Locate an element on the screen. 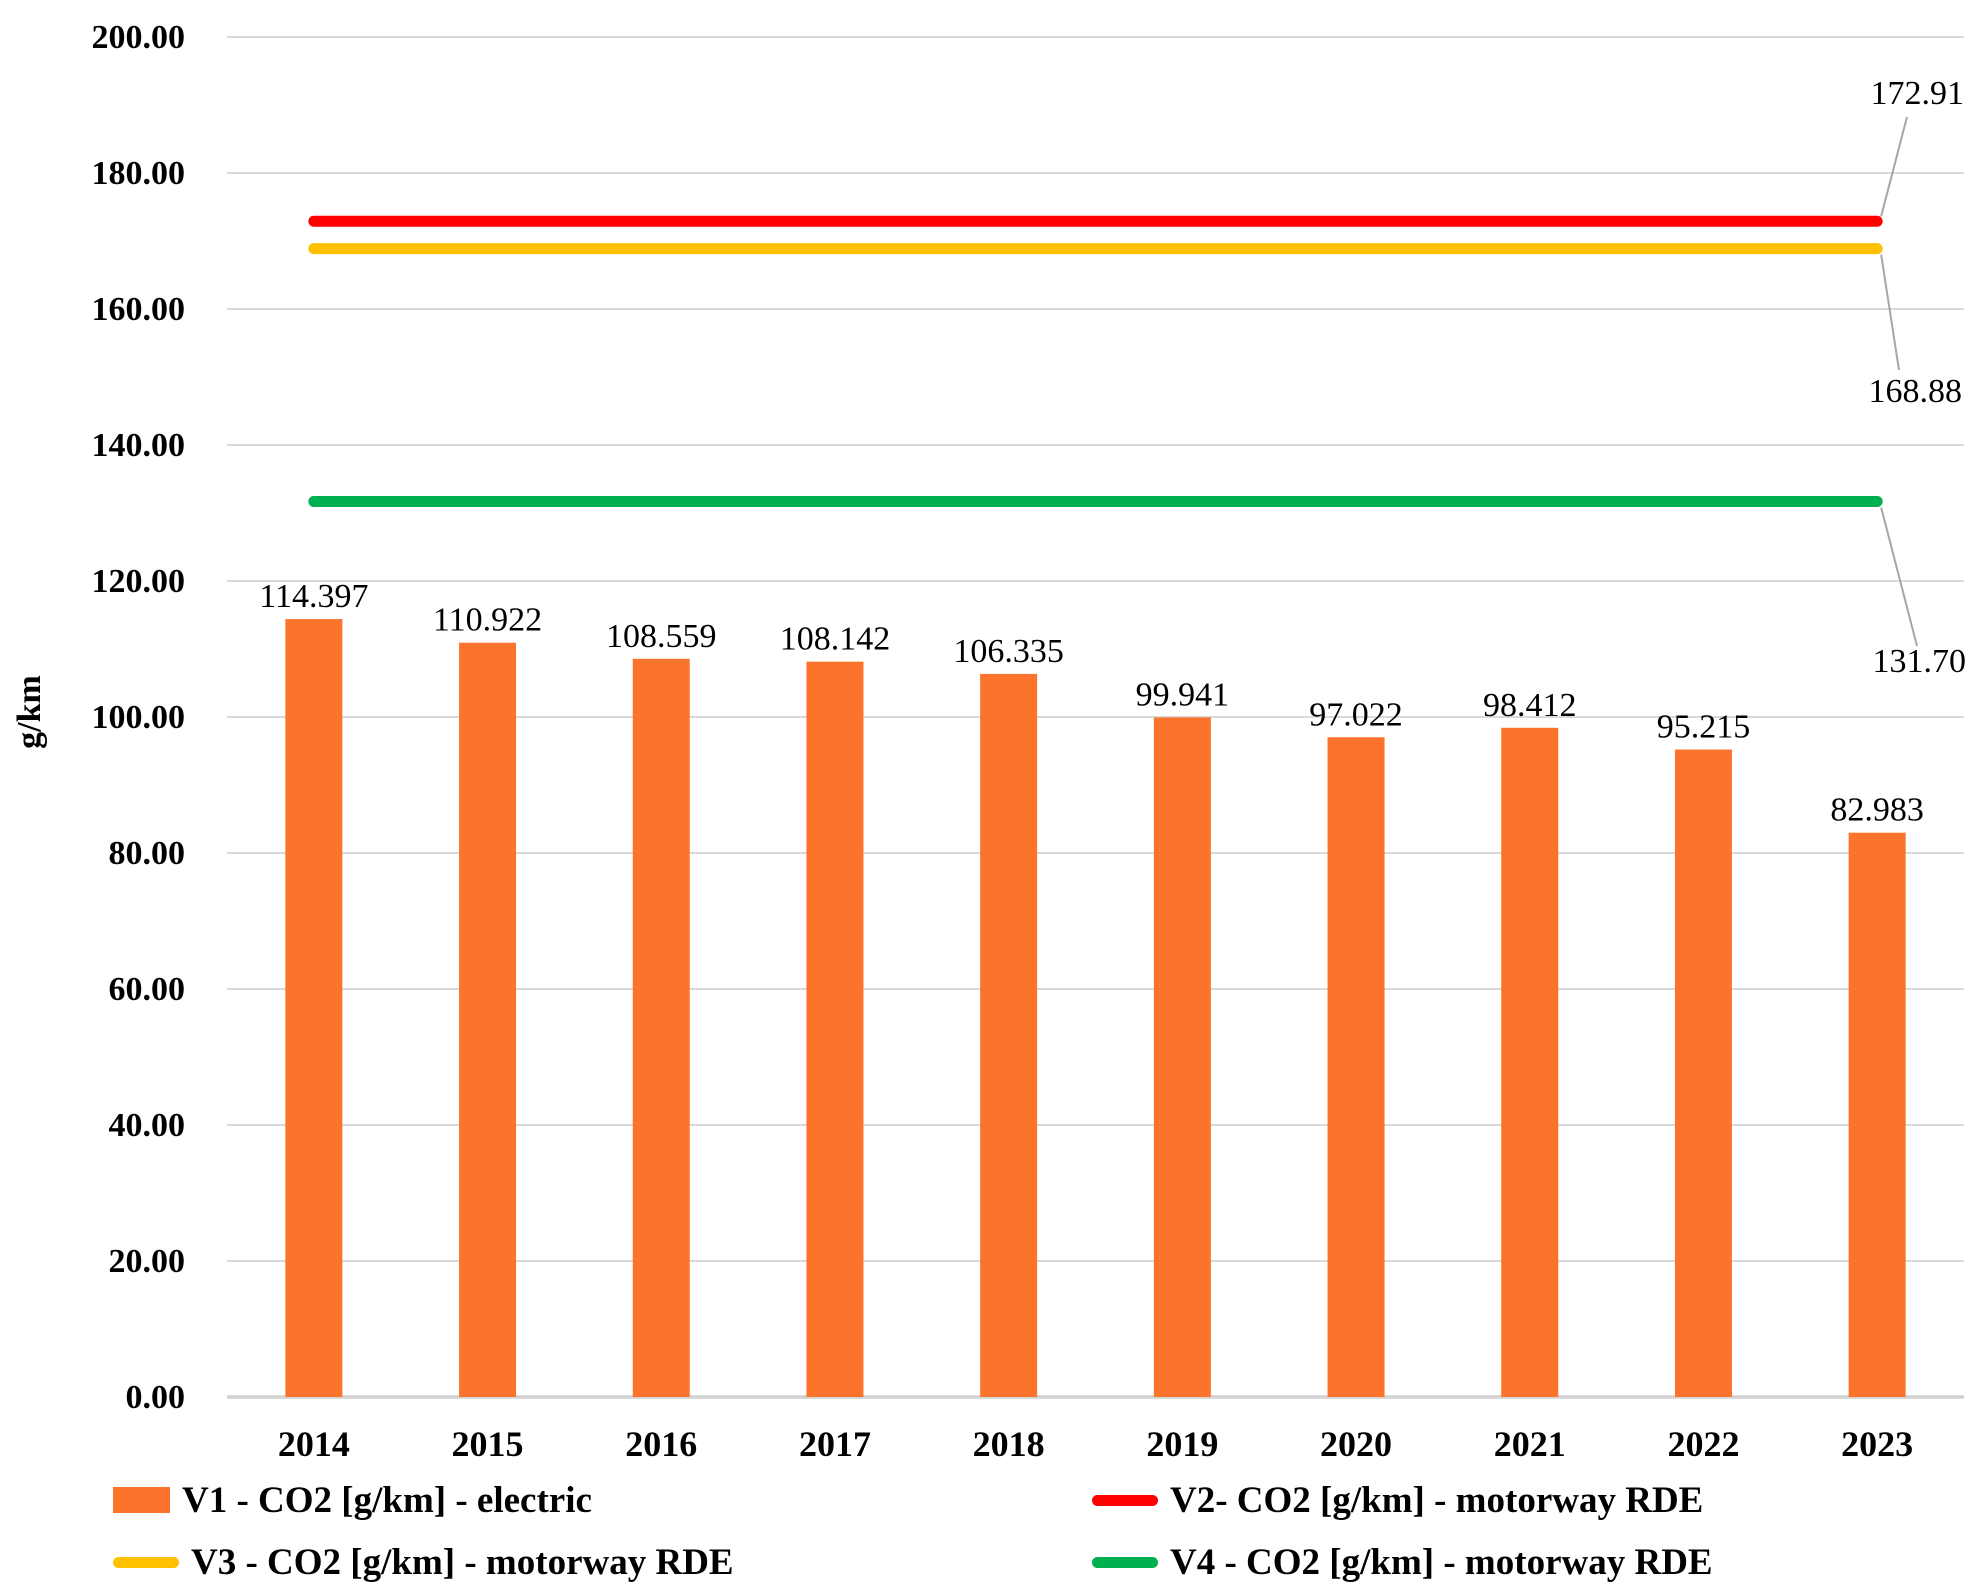 This screenshot has width=1986, height=1590. leader-line-v4 is located at coordinates (1899, 577).